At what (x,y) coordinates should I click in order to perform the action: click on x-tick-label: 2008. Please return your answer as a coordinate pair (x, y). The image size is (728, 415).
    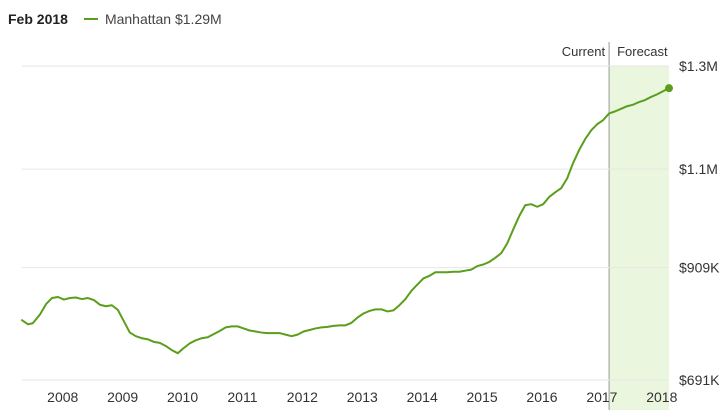
    Looking at the image, I should click on (62, 397).